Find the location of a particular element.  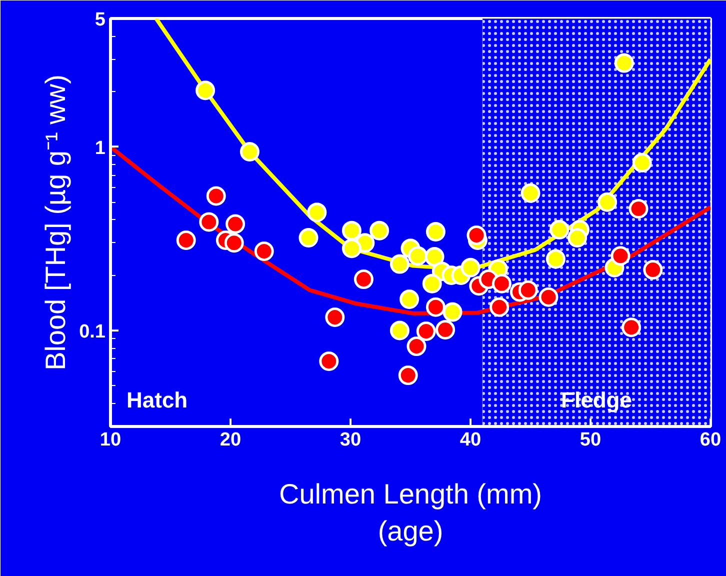

y-tick-label: 1 is located at coordinates (100, 148).